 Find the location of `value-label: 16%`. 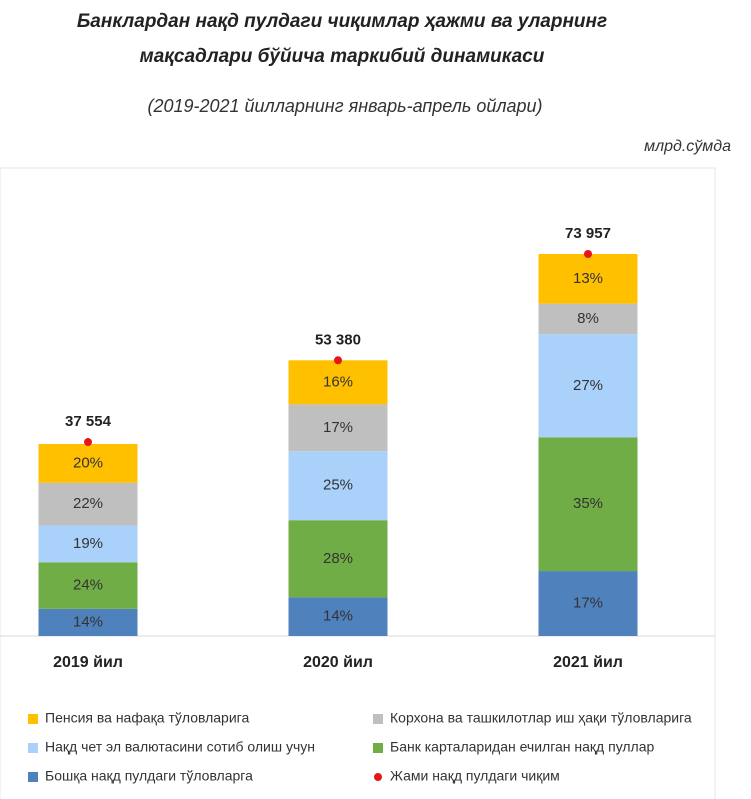

value-label: 16% is located at coordinates (338, 381).